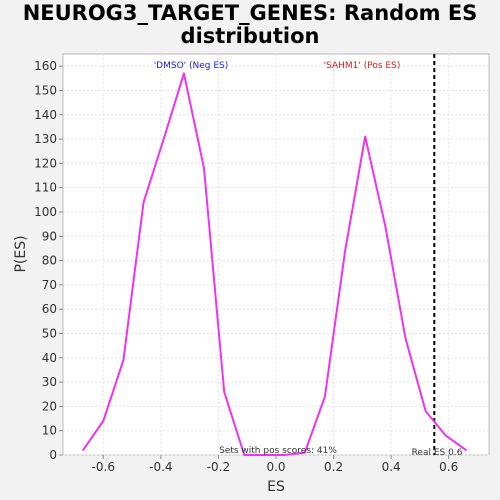 This screenshot has height=500, width=500. What do you see at coordinates (437, 453) in the screenshot?
I see `real-es-label: Real ES 0.6` at bounding box center [437, 453].